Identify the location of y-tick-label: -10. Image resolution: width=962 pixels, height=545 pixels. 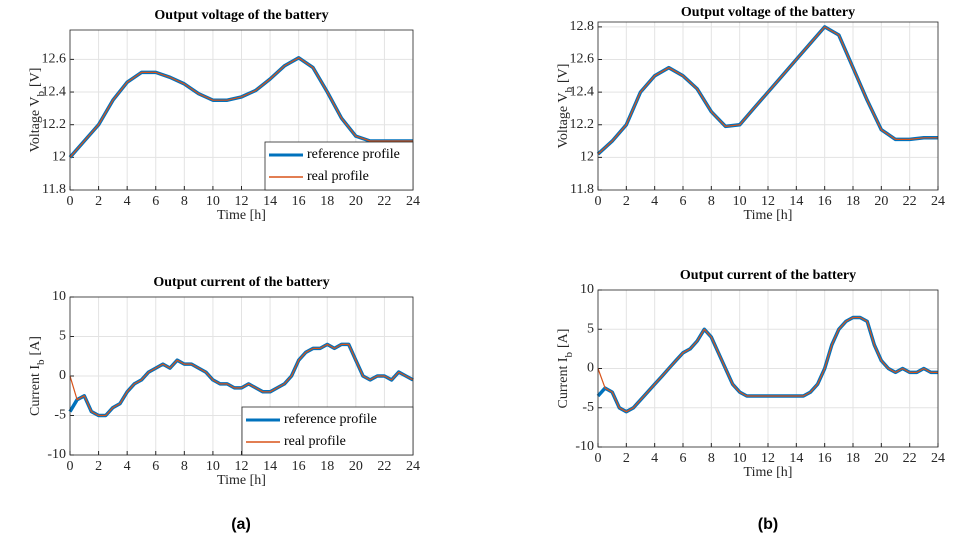
(584, 446).